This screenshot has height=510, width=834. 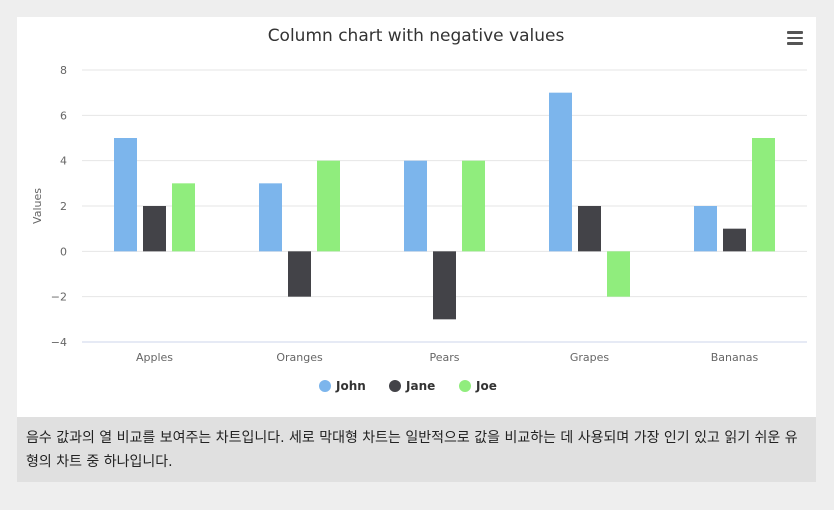 What do you see at coordinates (63, 161) in the screenshot?
I see `y-tick-label: 4` at bounding box center [63, 161].